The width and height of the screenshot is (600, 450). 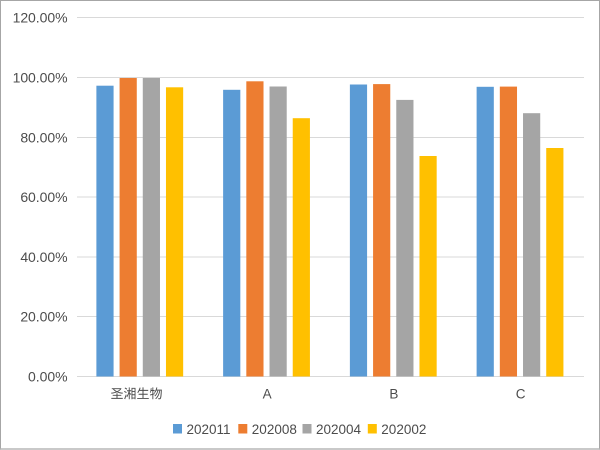 What do you see at coordinates (40, 17) in the screenshot?
I see `svg-text: 120.00%` at bounding box center [40, 17].